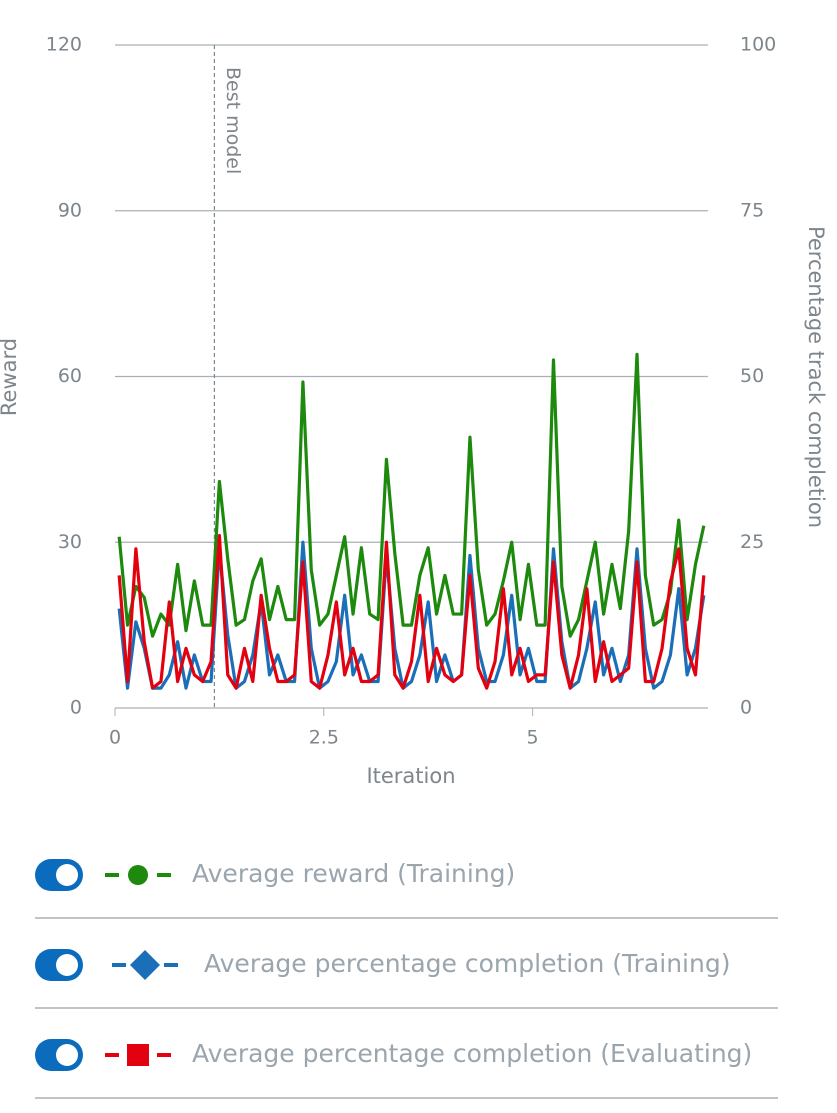 This screenshot has height=1113, width=837. I want to click on x-tick-label: 2.5, so click(324, 738).